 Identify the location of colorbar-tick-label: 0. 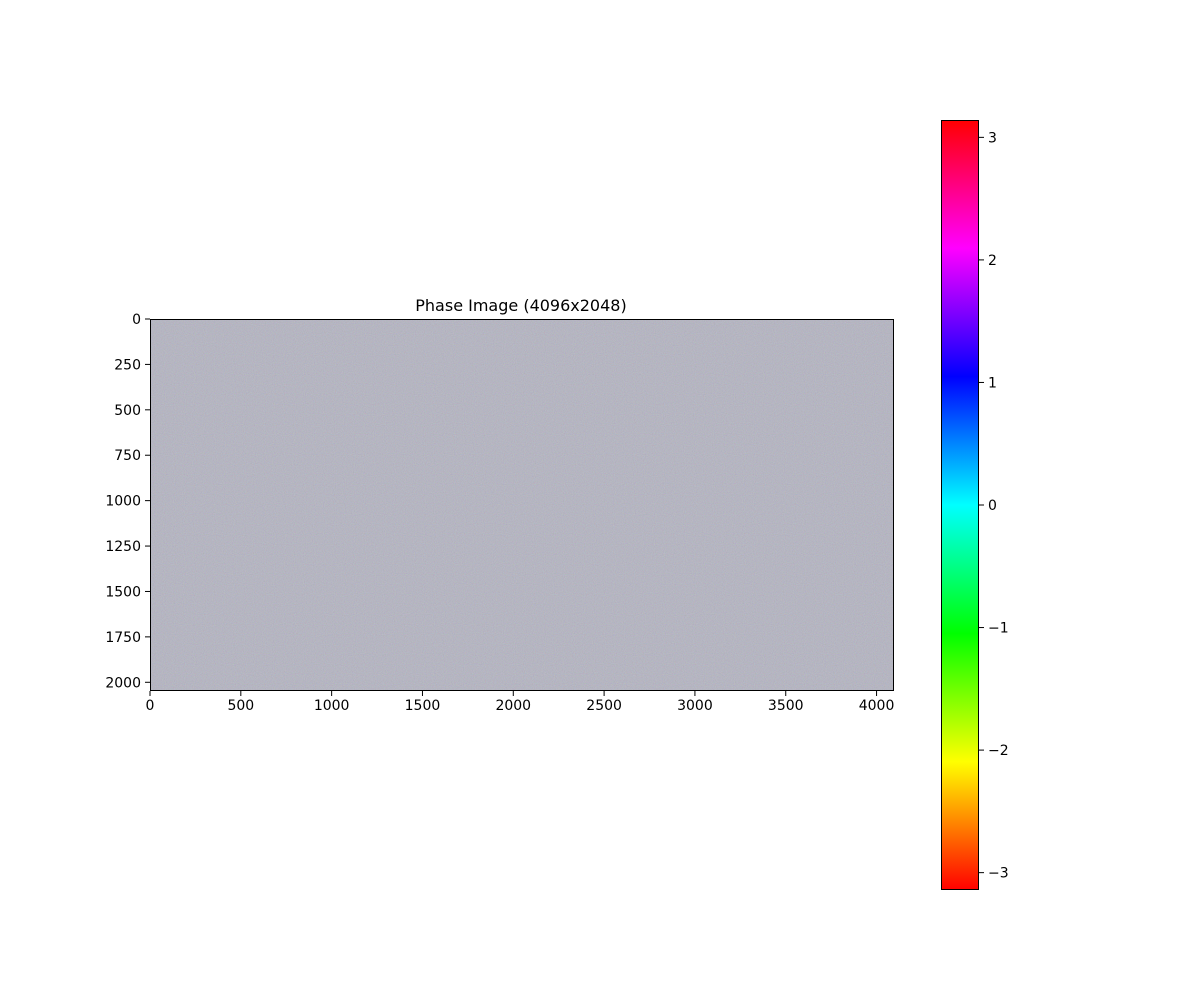
(992, 506).